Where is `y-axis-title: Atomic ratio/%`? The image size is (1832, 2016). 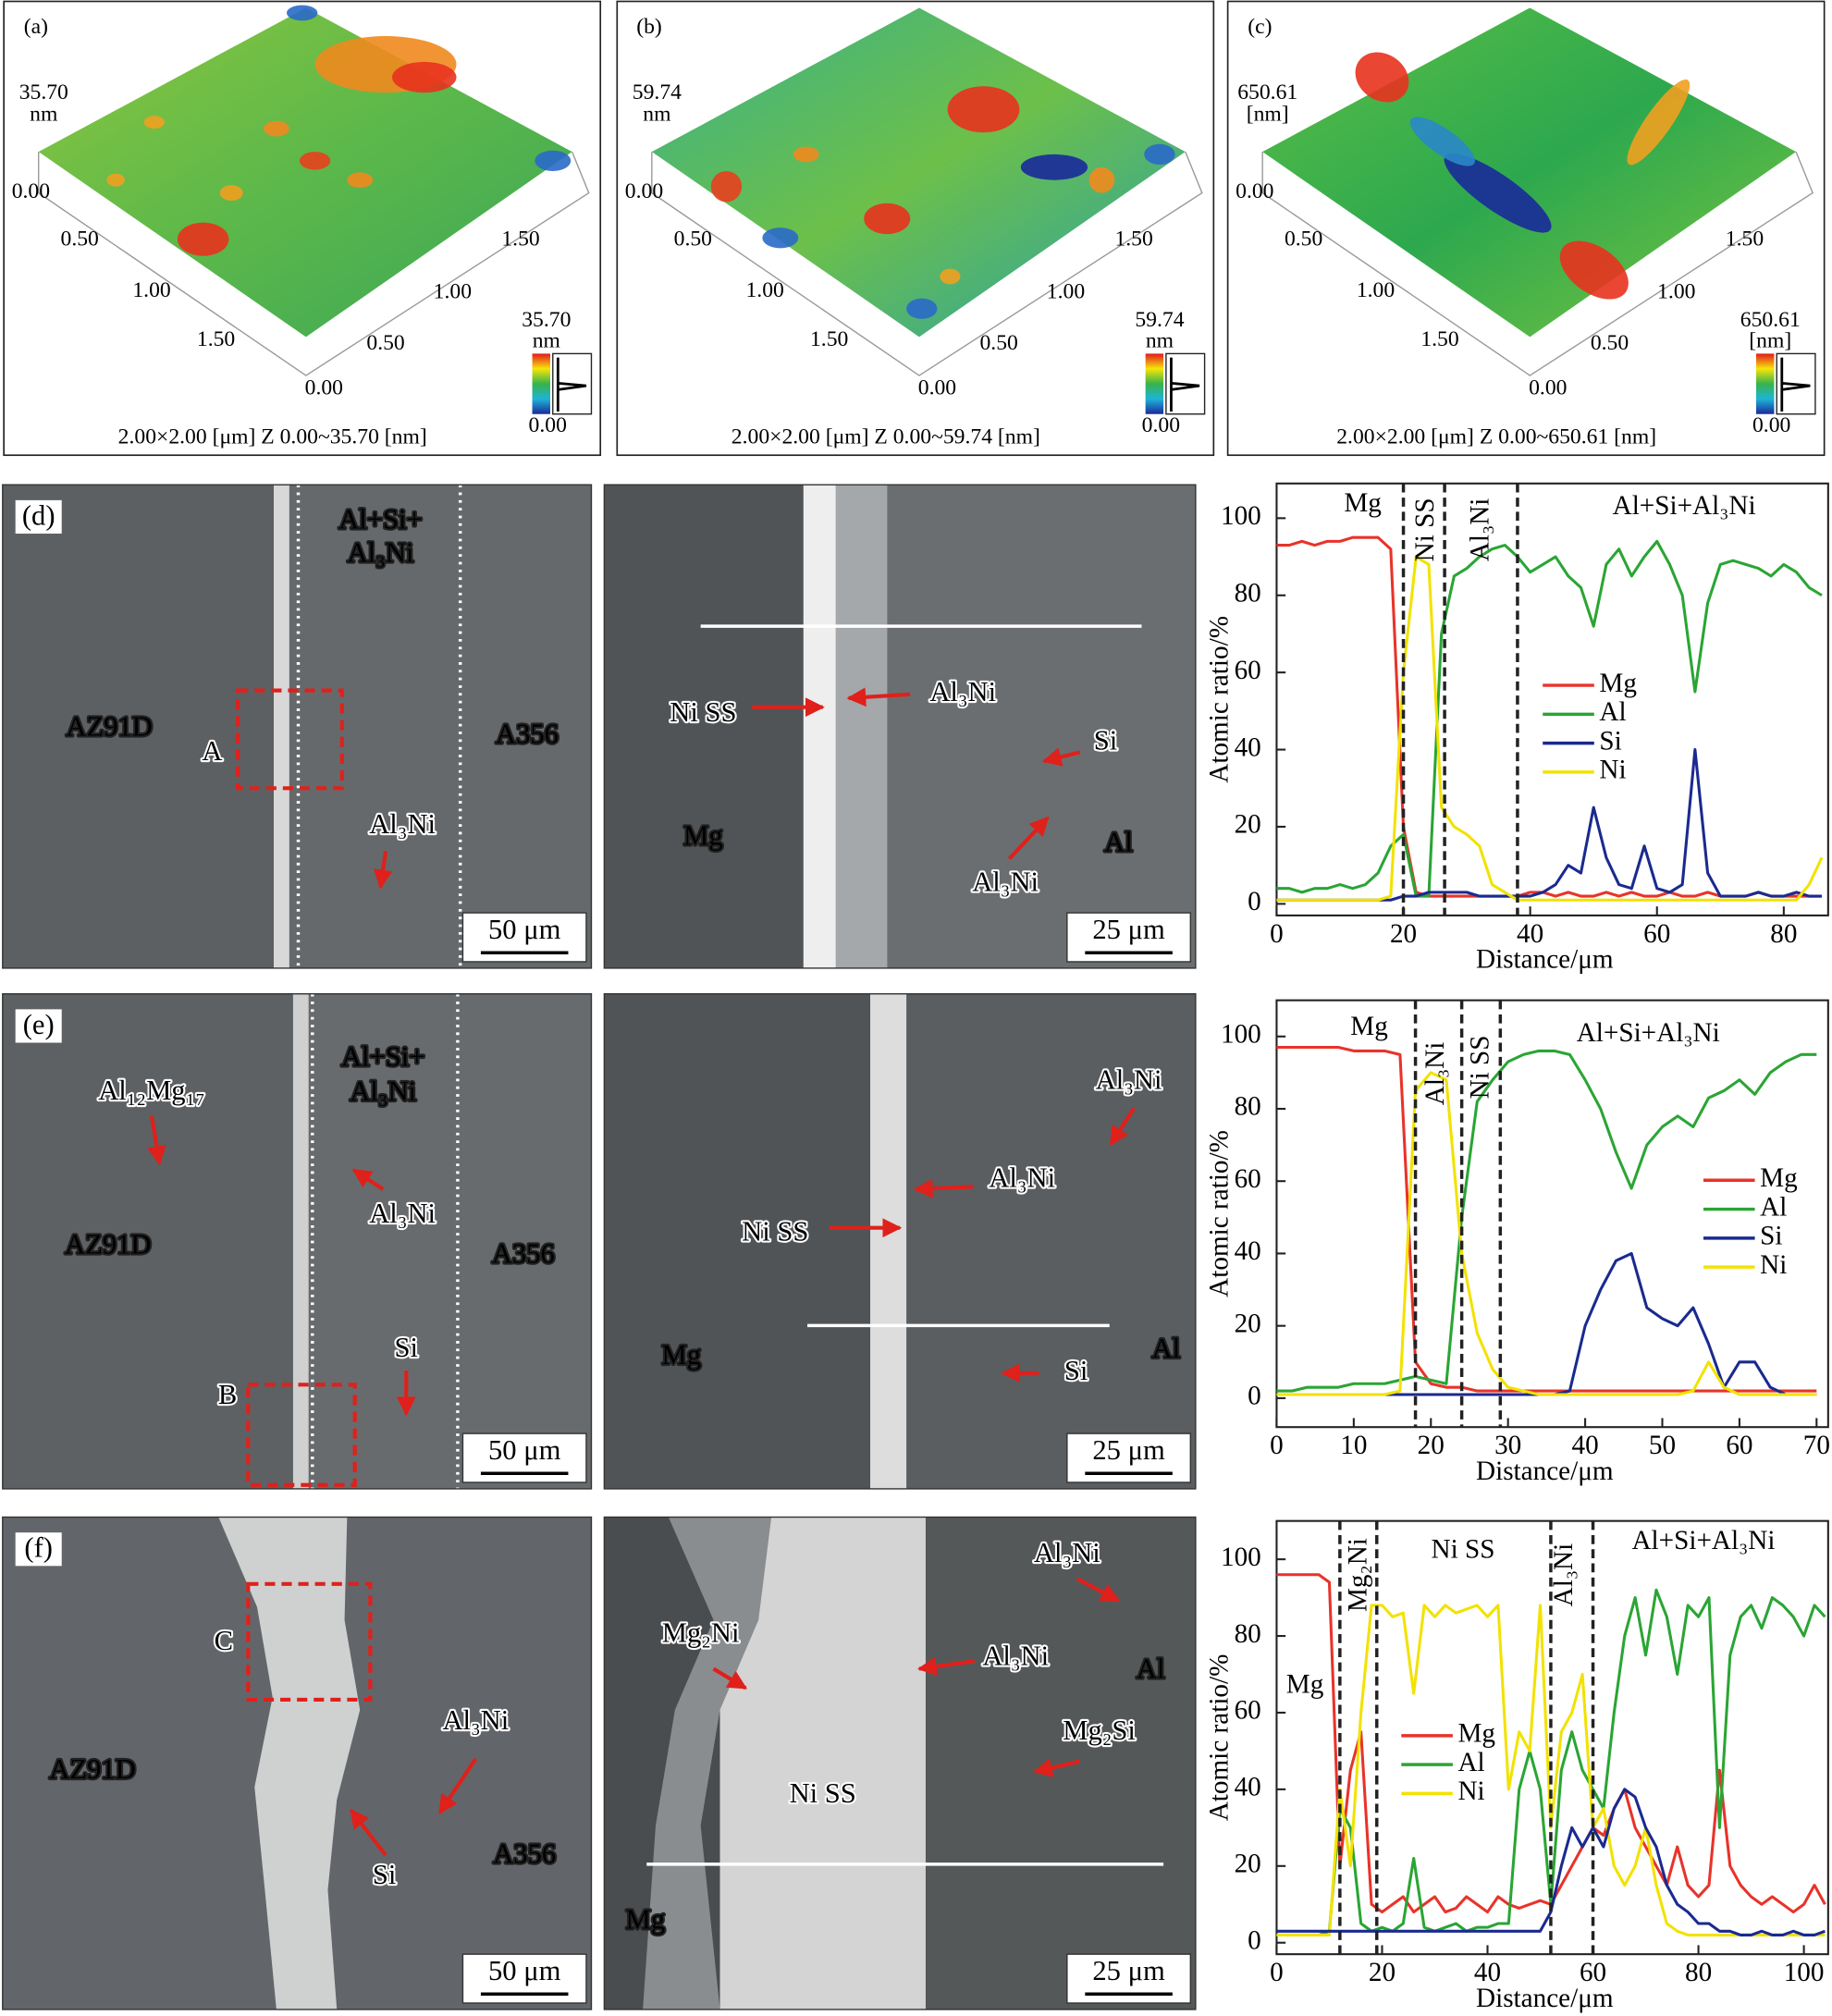
y-axis-title: Atomic ratio/% is located at coordinates (1219, 1213).